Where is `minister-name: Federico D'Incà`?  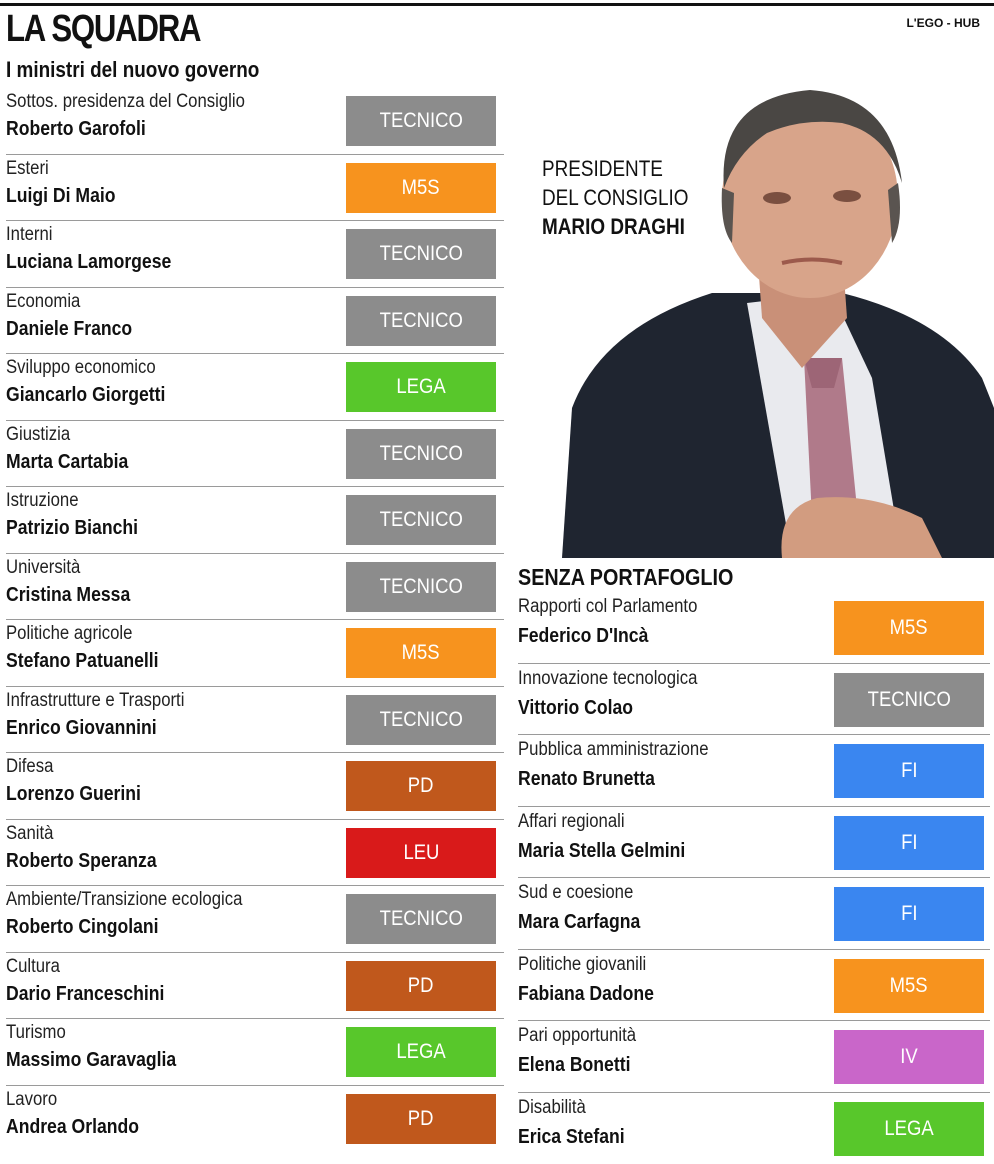 minister-name: Federico D'Incà is located at coordinates (583, 636).